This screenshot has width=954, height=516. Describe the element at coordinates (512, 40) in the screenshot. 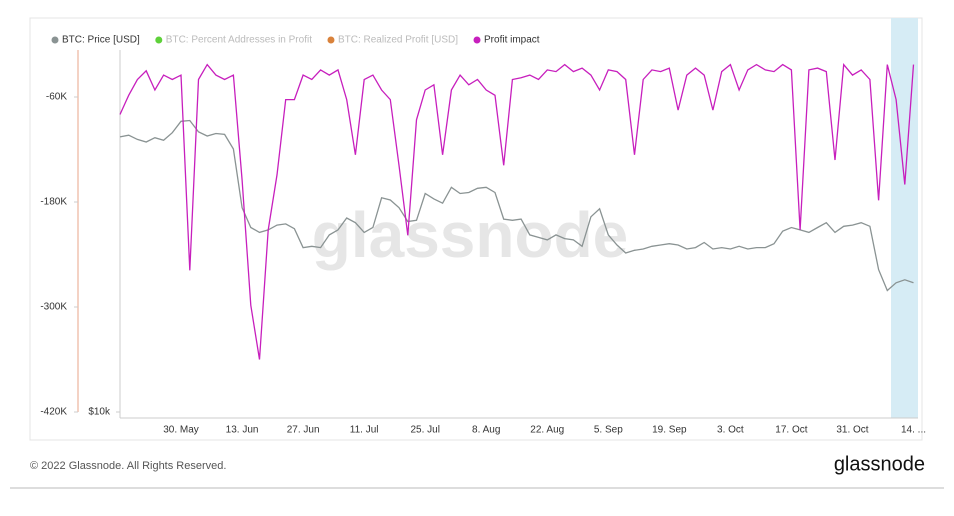

I see `legend-label: Profit impact` at that location.